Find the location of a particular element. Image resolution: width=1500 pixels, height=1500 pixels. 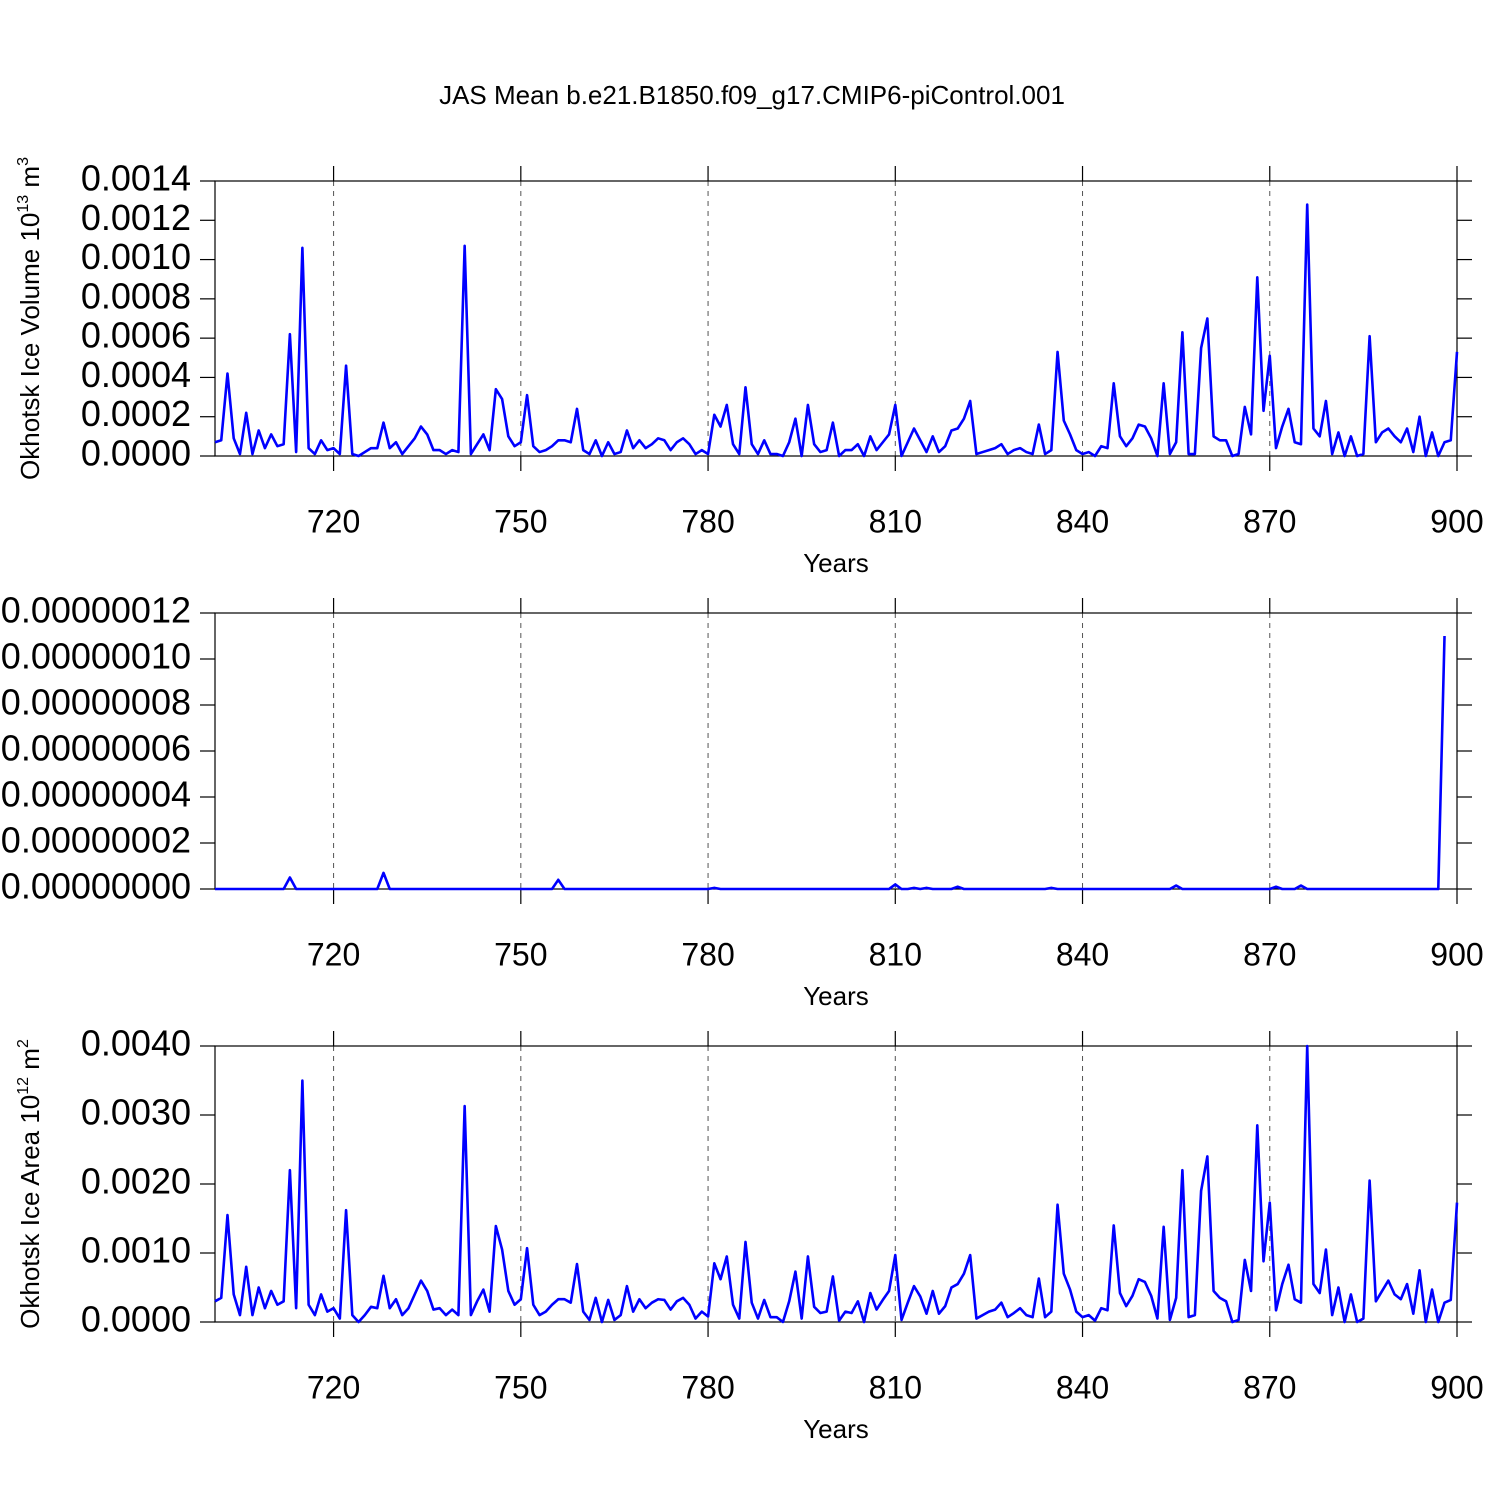

y-tick-label: 0.0030 is located at coordinates (136, 1112).